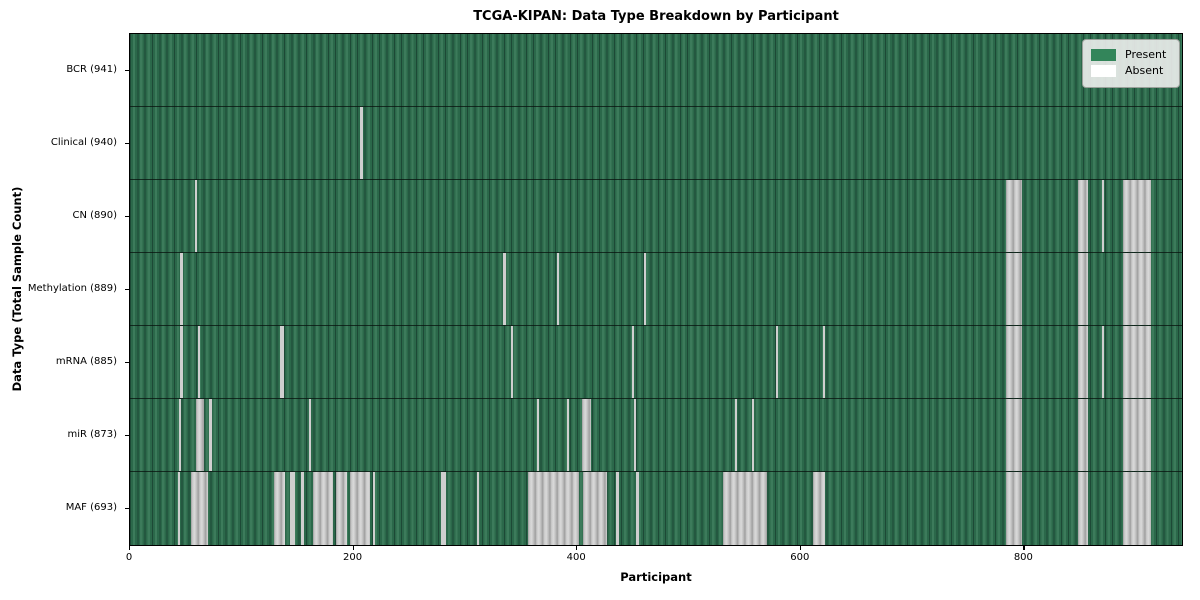 Image resolution: width=1200 pixels, height=600 pixels. I want to click on x-axis-label: Participant, so click(656, 577).